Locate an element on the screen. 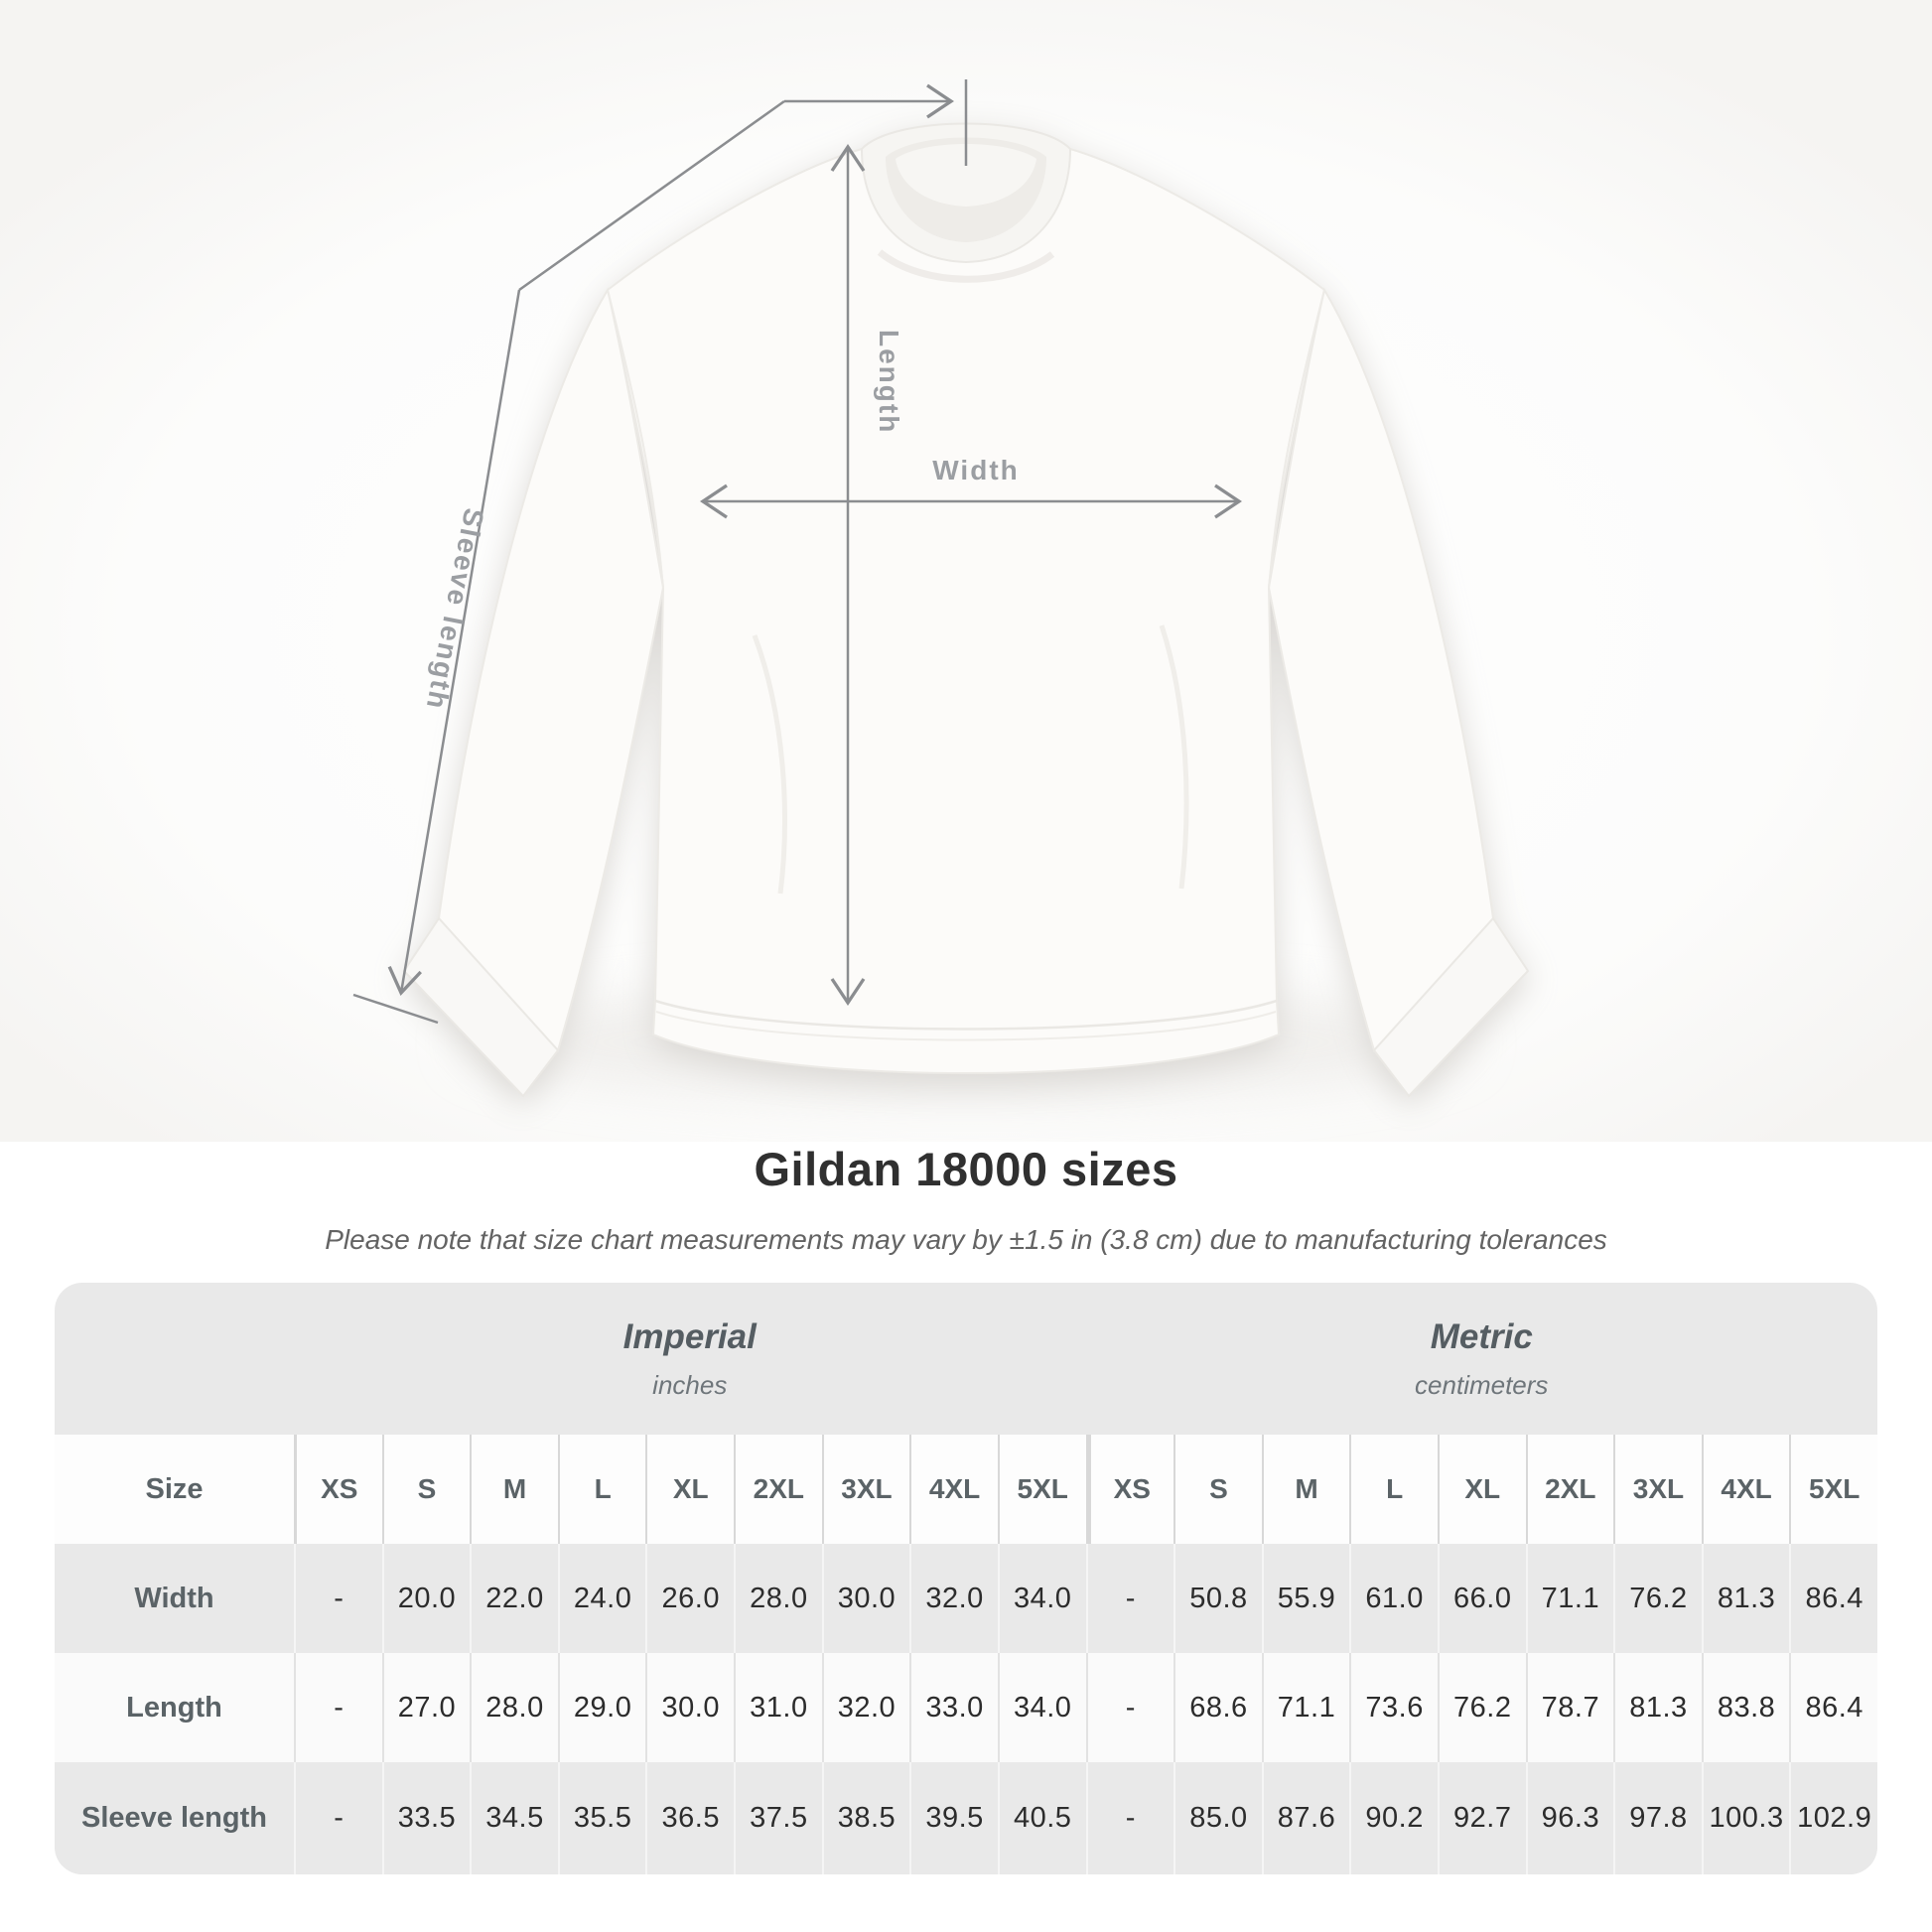  width-label: Width is located at coordinates (976, 470).